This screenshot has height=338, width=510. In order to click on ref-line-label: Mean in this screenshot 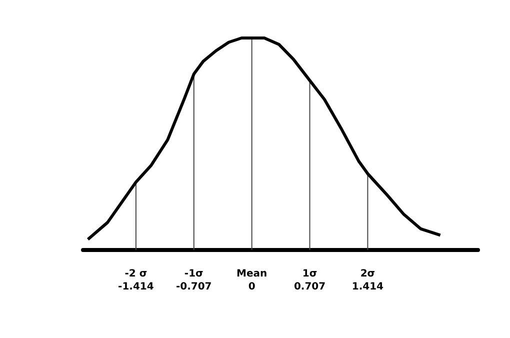, I will do `click(252, 274)`.